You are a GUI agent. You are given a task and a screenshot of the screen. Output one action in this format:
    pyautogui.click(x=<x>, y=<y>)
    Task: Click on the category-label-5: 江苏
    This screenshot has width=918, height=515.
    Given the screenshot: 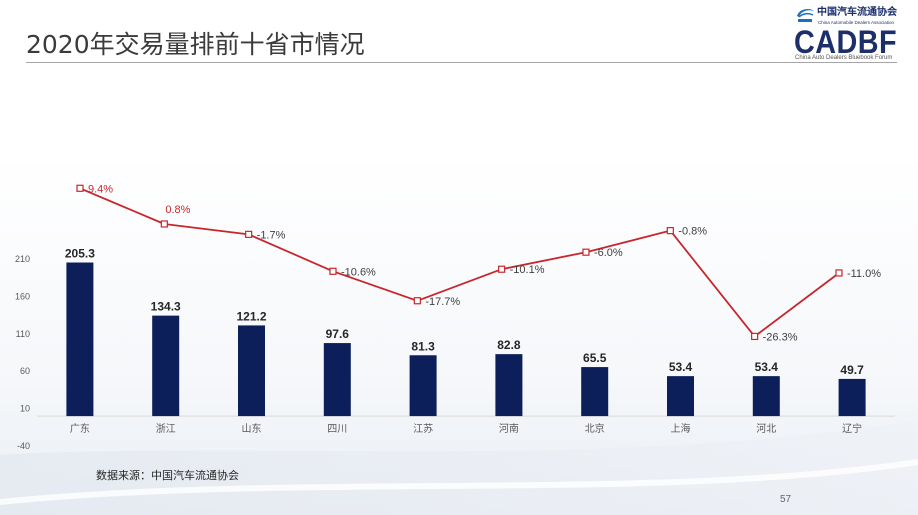 What is the action you would take?
    pyautogui.click(x=423, y=428)
    